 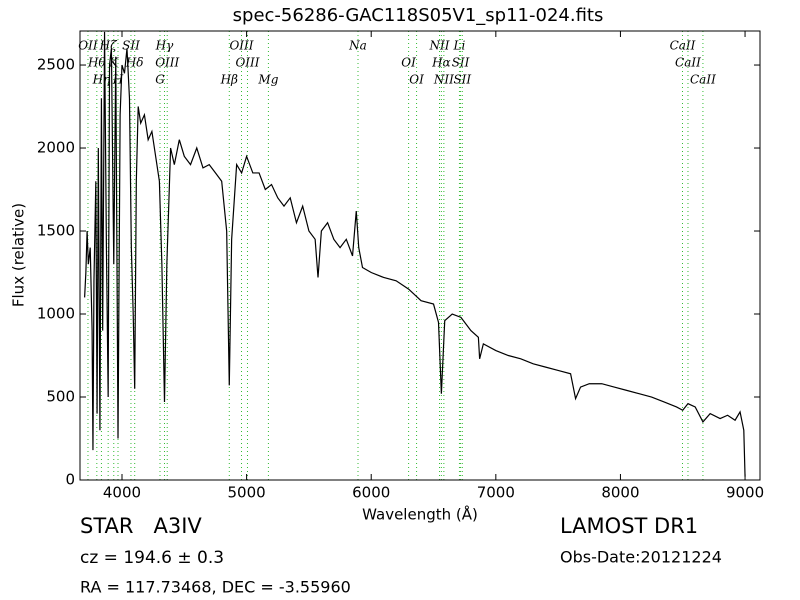 What do you see at coordinates (152, 558) in the screenshot?
I see `redshift: cz = 194.6 ± 0.3` at bounding box center [152, 558].